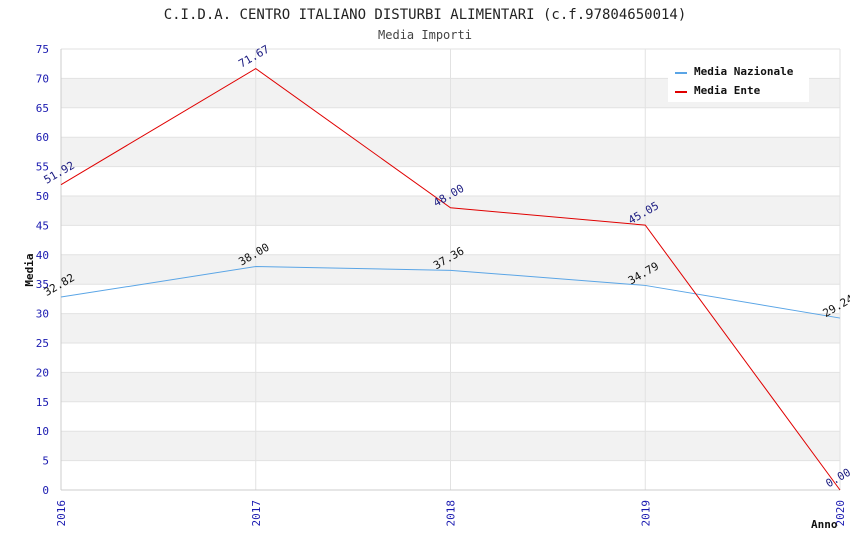 The width and height of the screenshot is (850, 555). Describe the element at coordinates (42, 78) in the screenshot. I see `y-tick-label: 70` at that location.